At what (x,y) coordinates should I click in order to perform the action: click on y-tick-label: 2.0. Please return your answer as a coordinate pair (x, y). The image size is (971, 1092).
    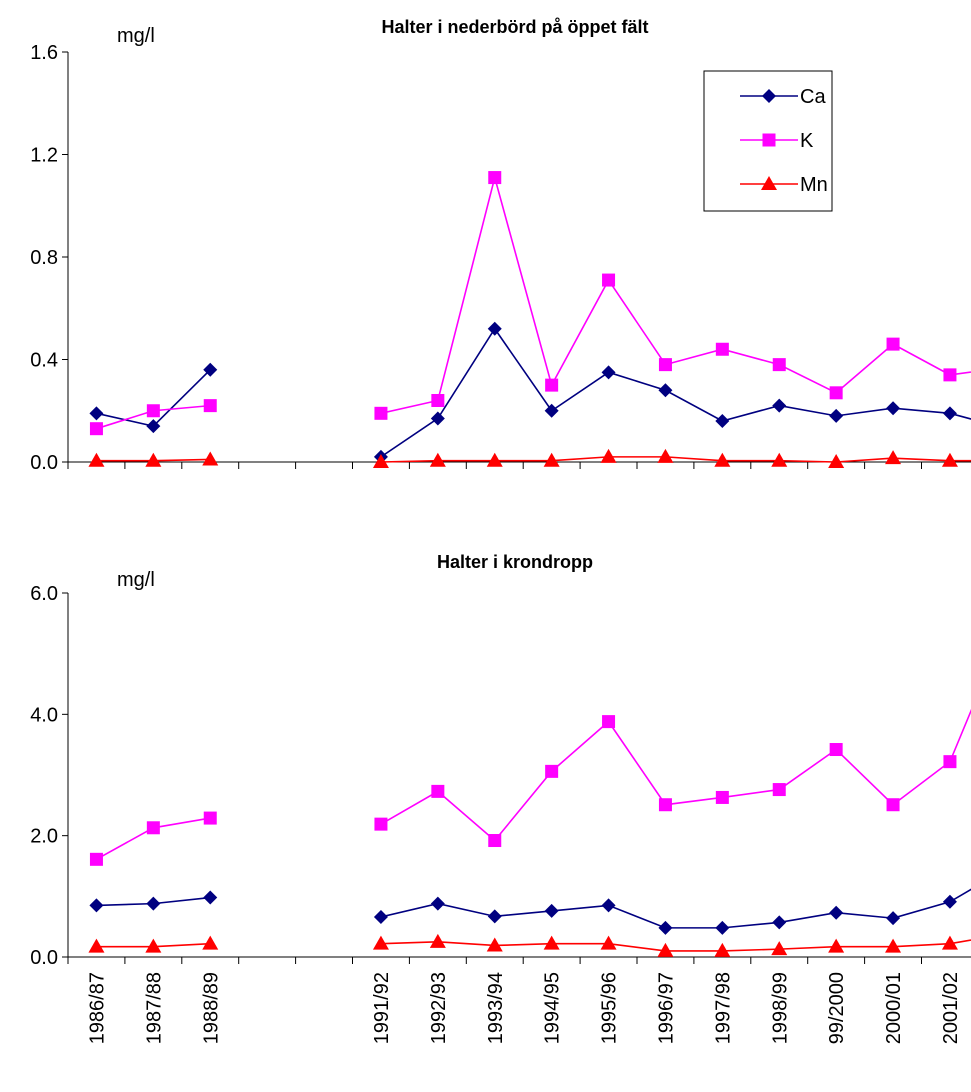
    Looking at the image, I should click on (44, 837).